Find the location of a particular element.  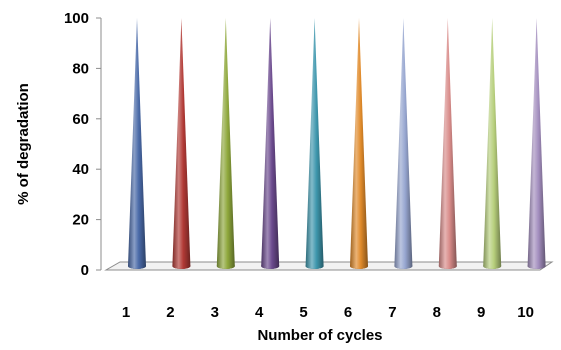

x-tick-label: 1 is located at coordinates (126, 312).